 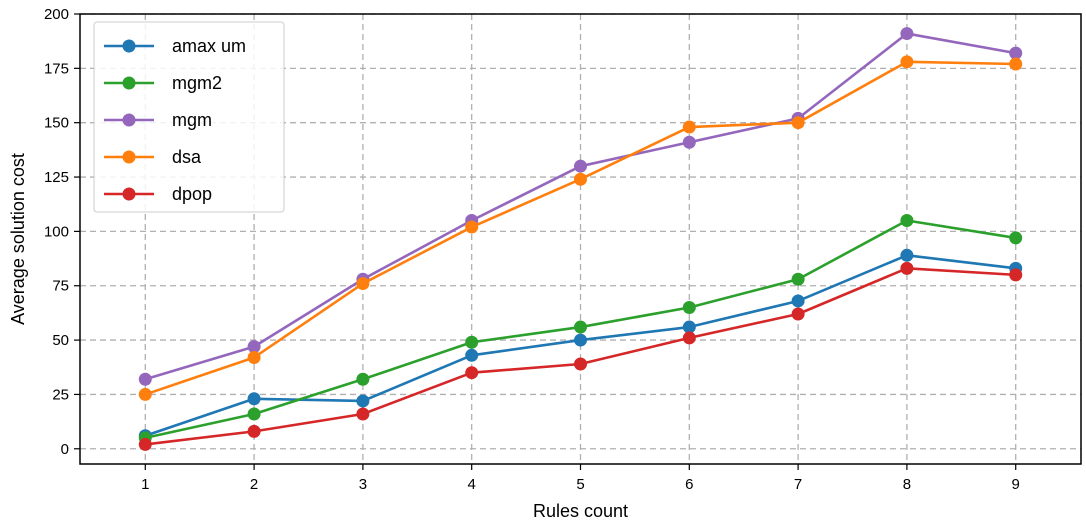 I want to click on y-tick-label: 75, so click(x=60, y=286).